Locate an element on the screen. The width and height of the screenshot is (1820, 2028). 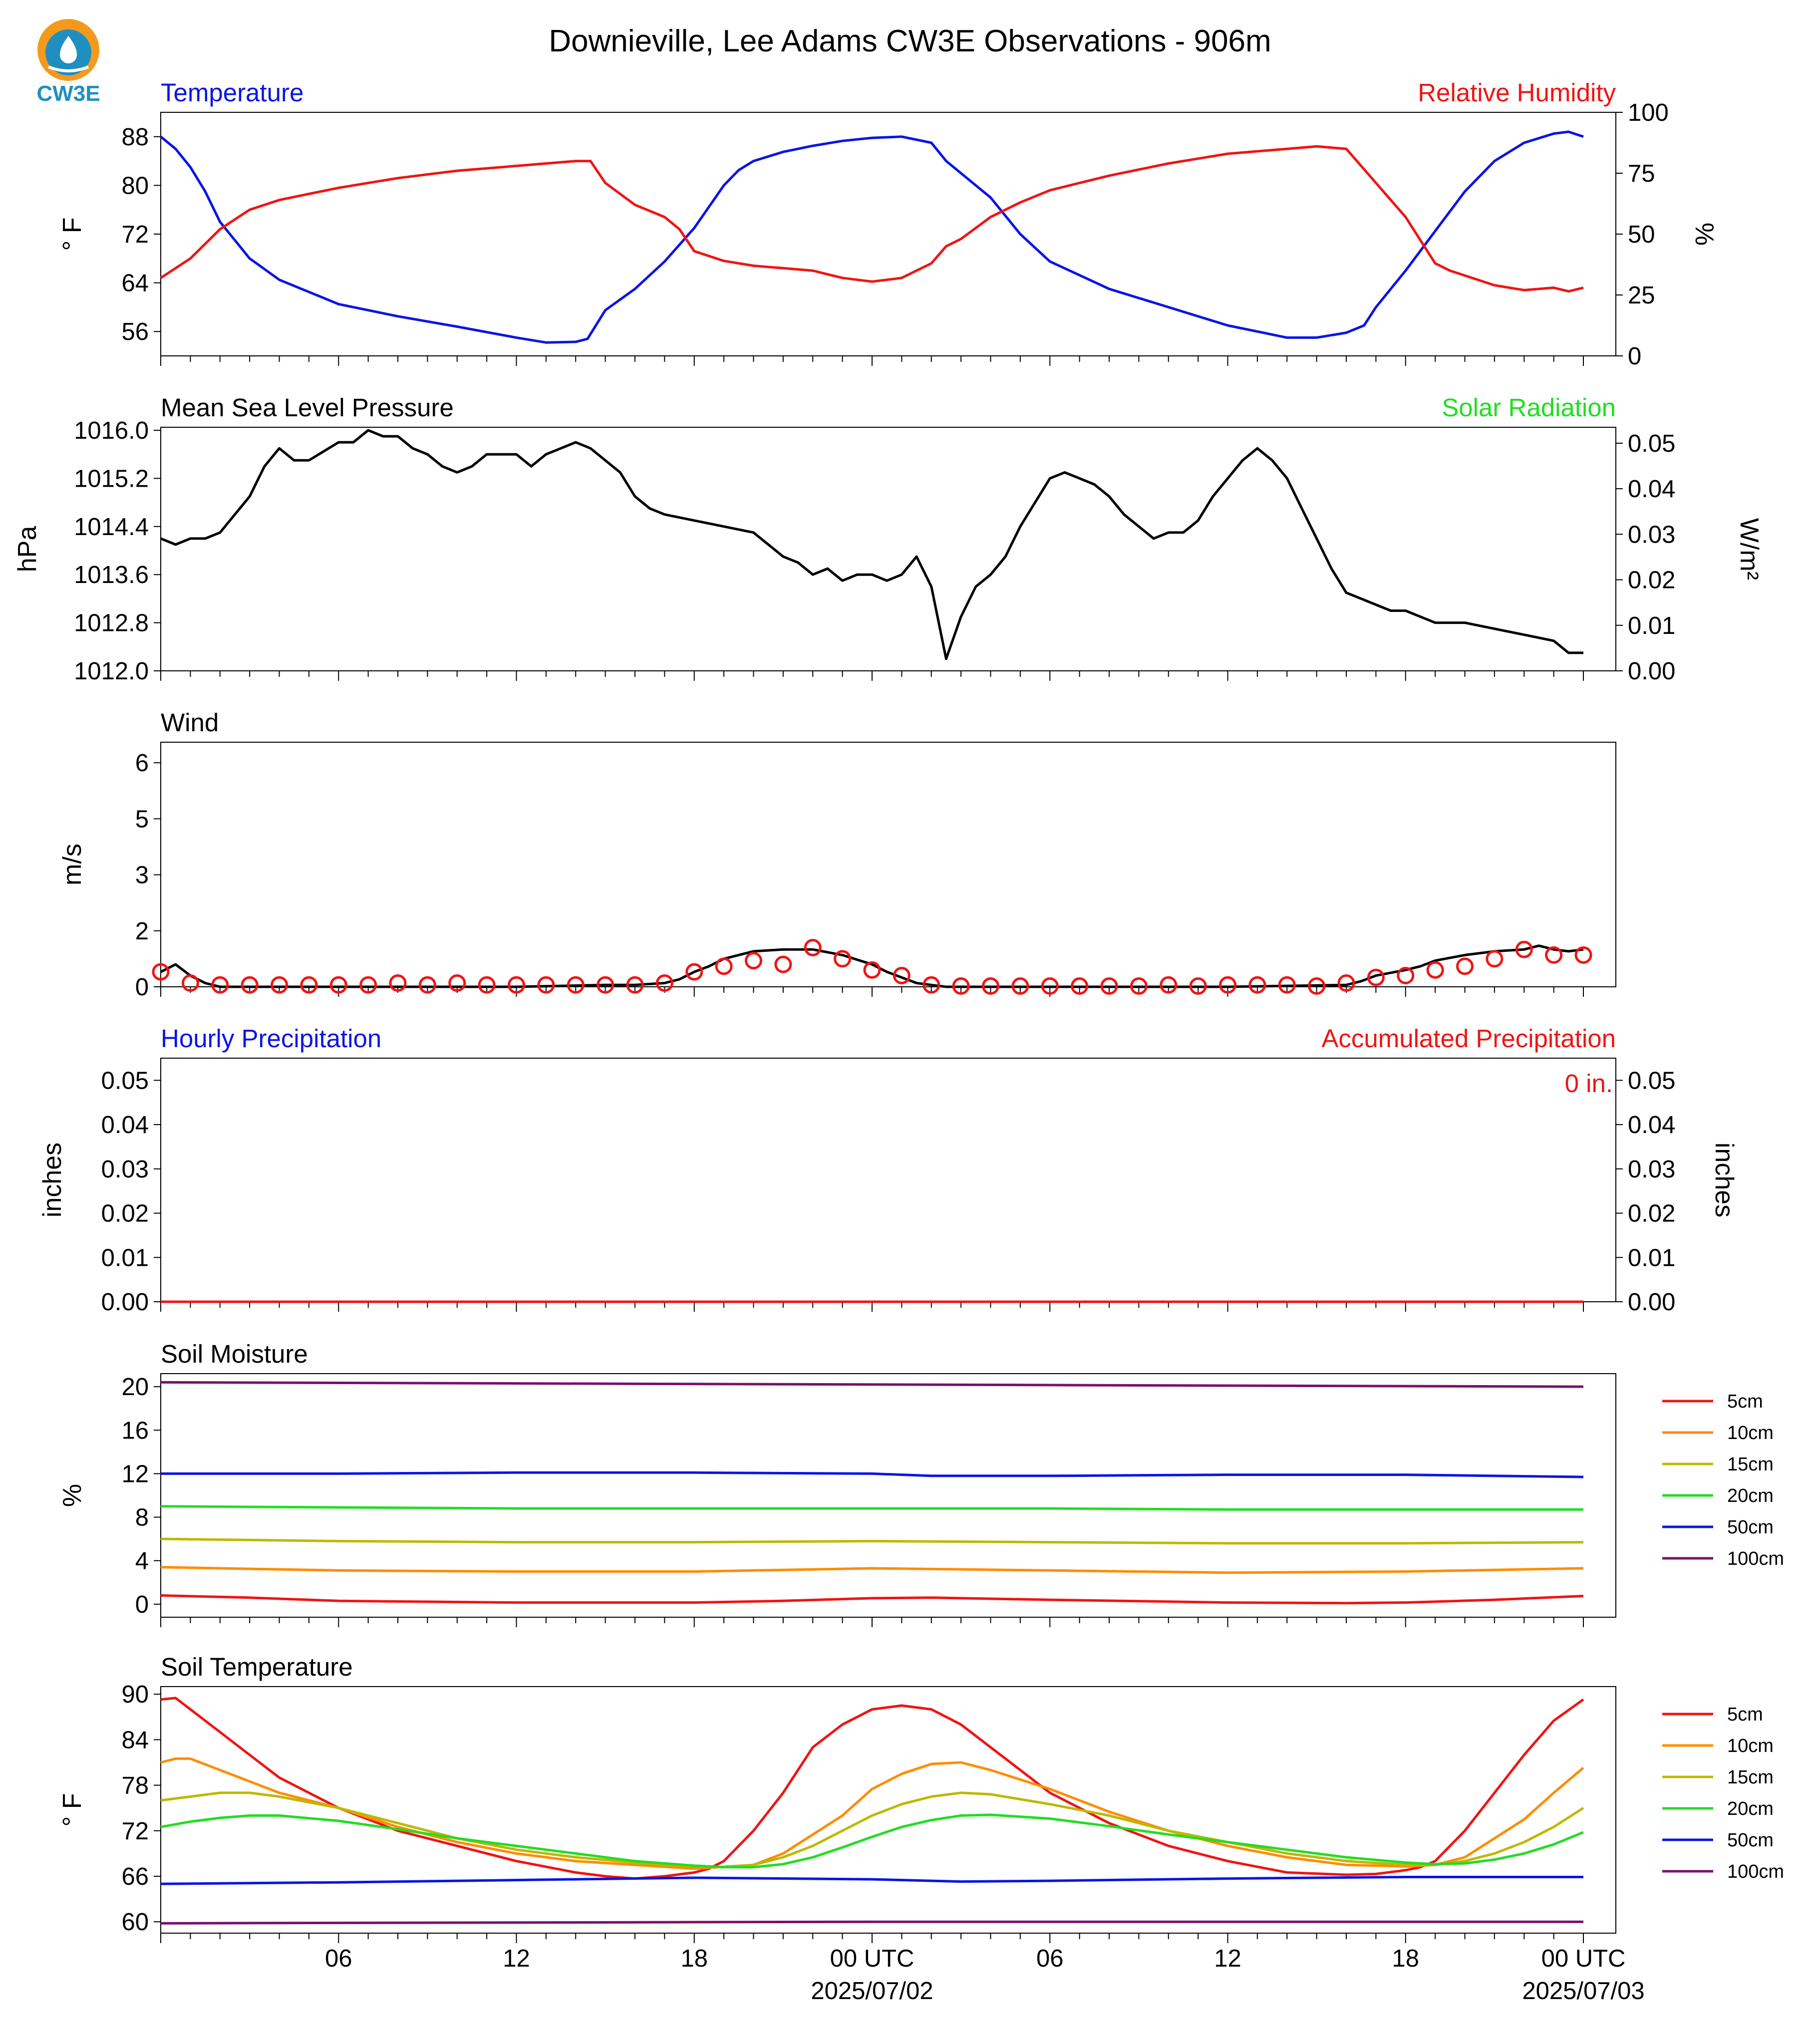
y-tick-label: 4 is located at coordinates (142, 1561).